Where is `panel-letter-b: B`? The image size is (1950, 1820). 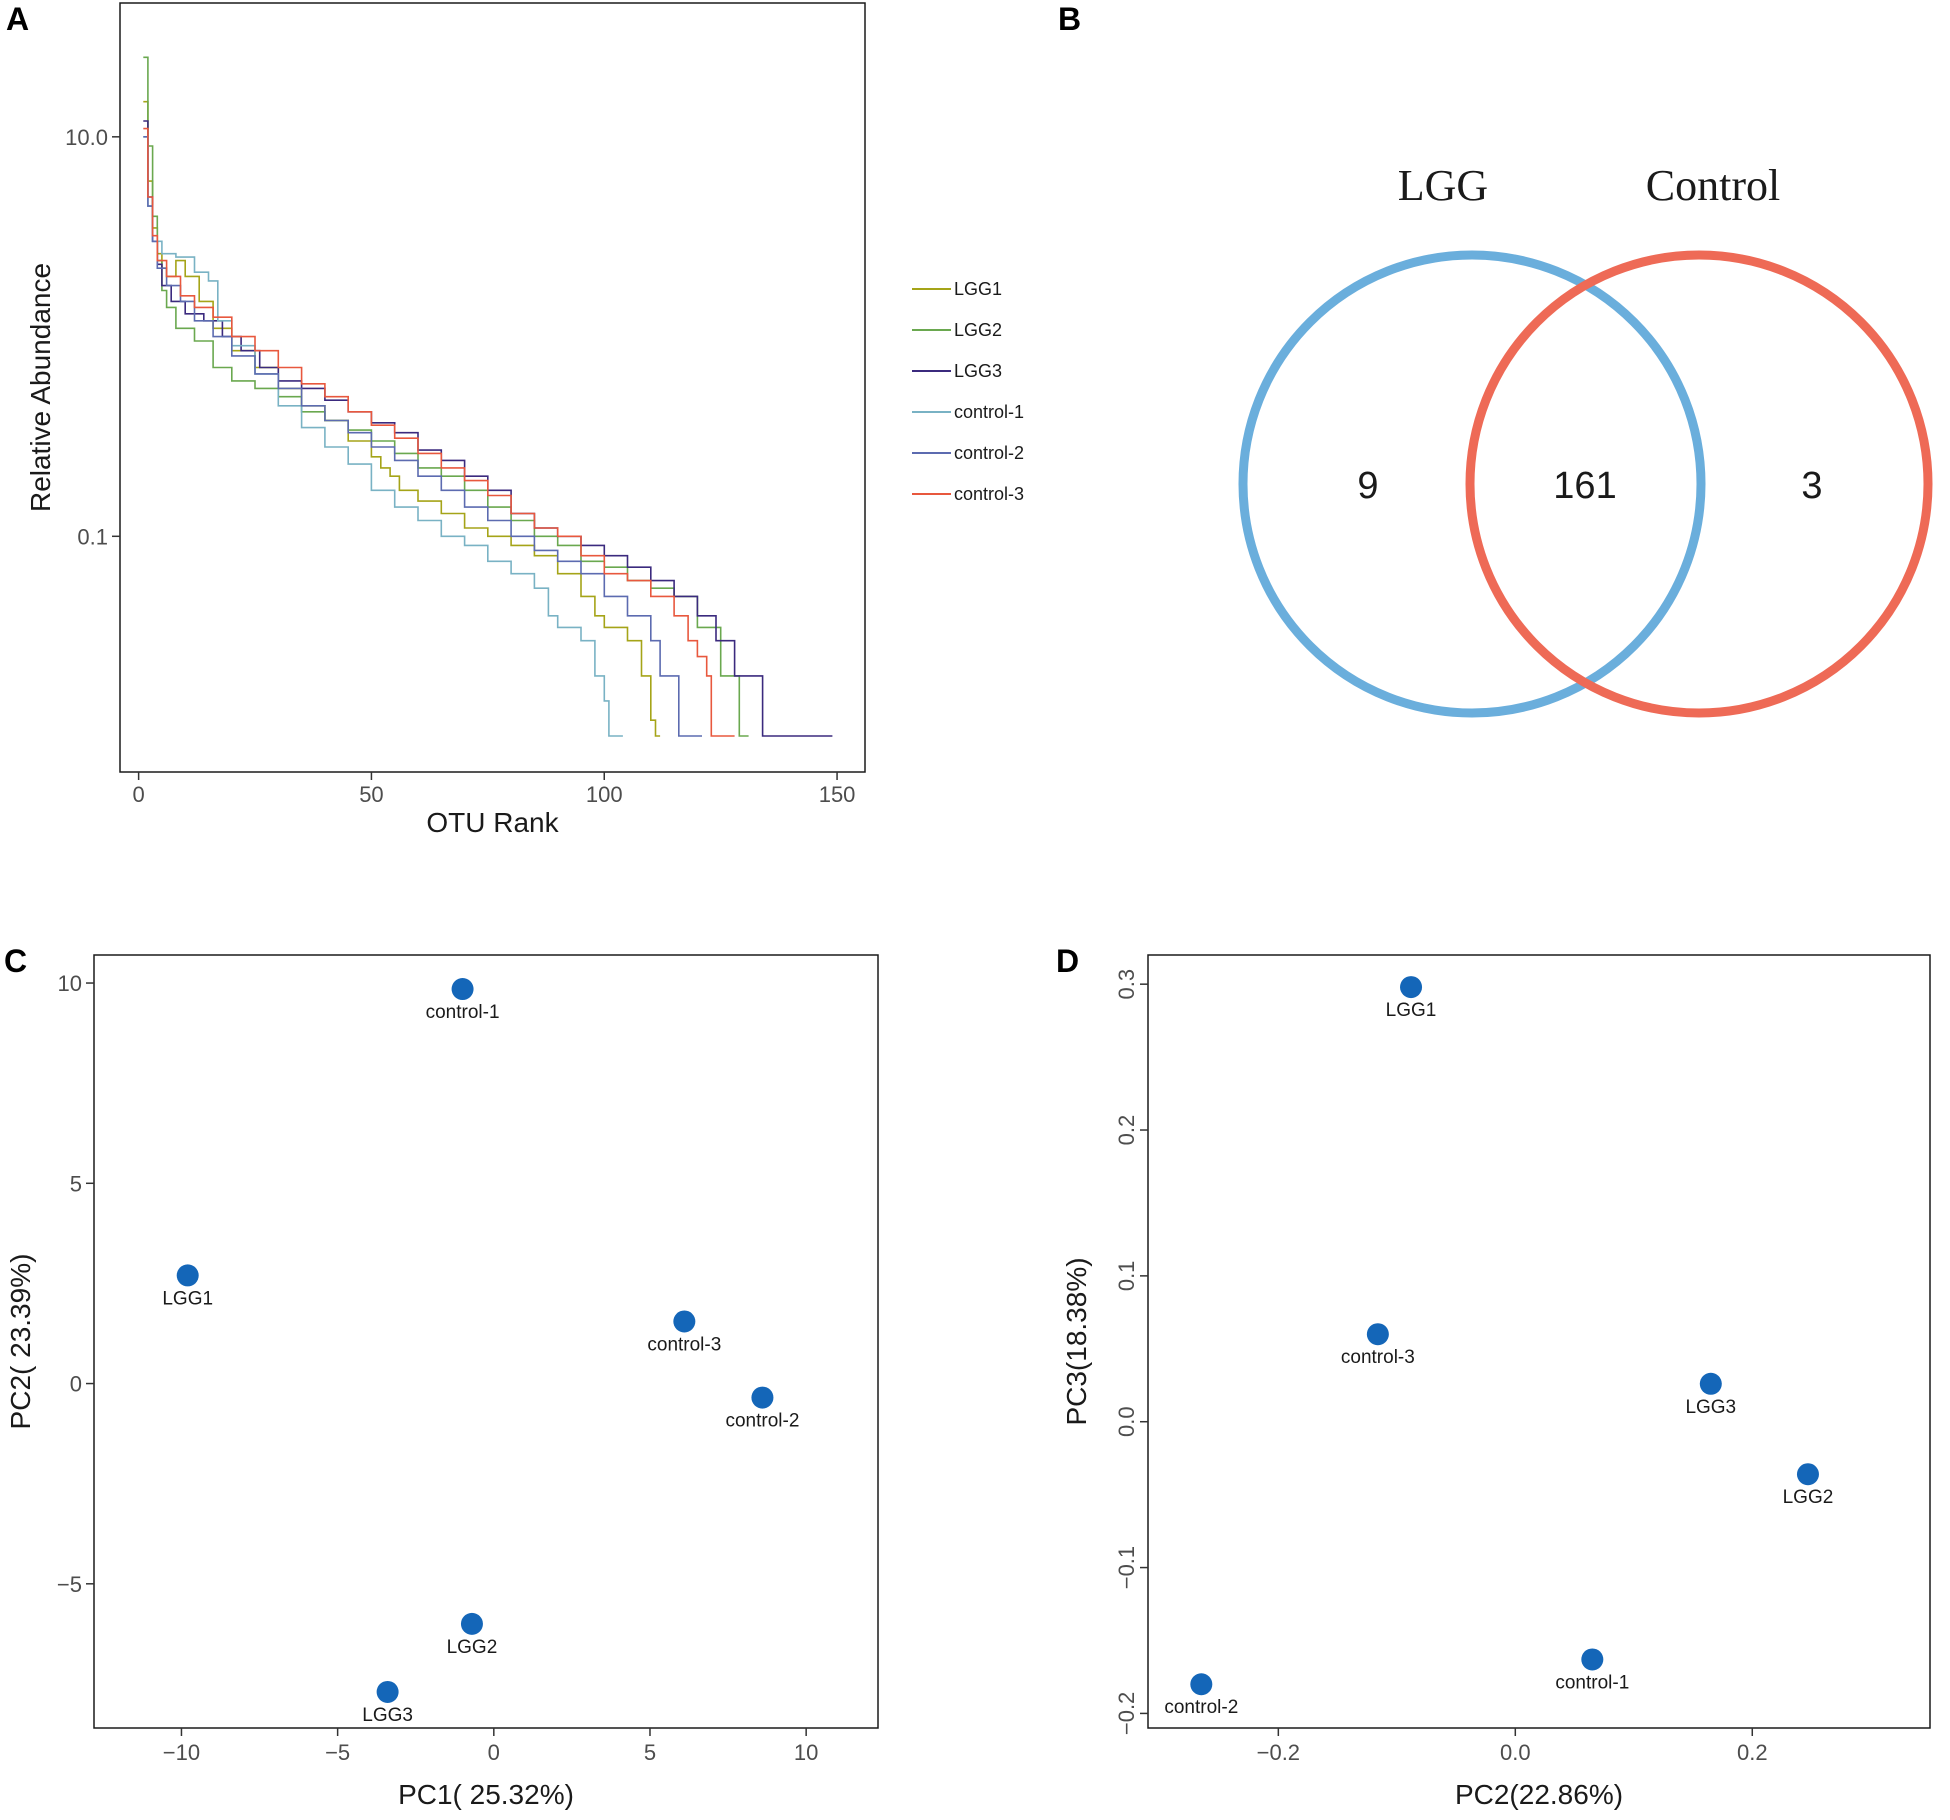
panel-letter-b: B is located at coordinates (1069, 19).